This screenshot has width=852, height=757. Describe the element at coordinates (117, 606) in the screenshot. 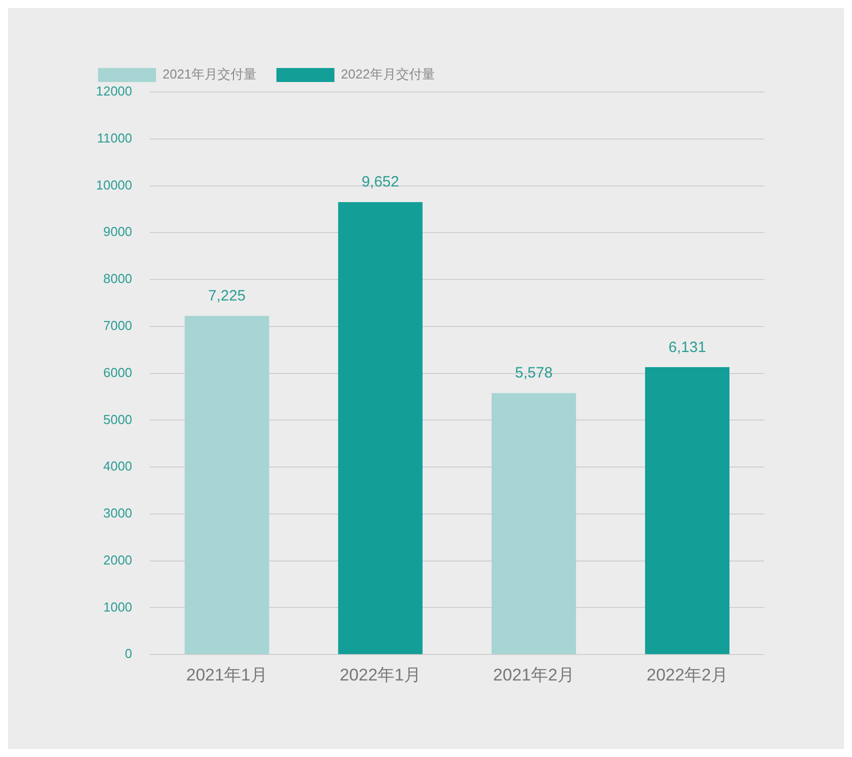

I see `y-tick-label: 1000` at that location.